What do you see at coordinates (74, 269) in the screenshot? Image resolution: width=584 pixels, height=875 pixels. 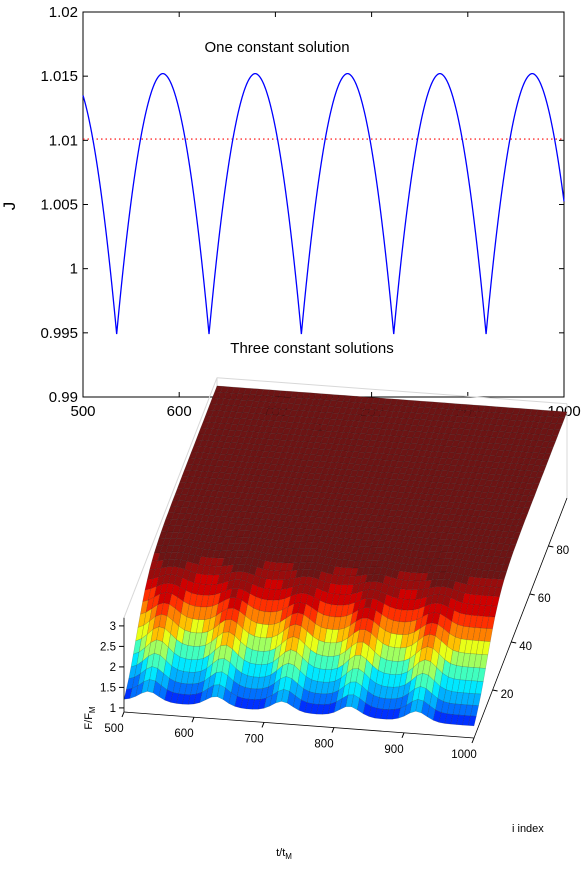 I see `y-tick-label: 1` at bounding box center [74, 269].